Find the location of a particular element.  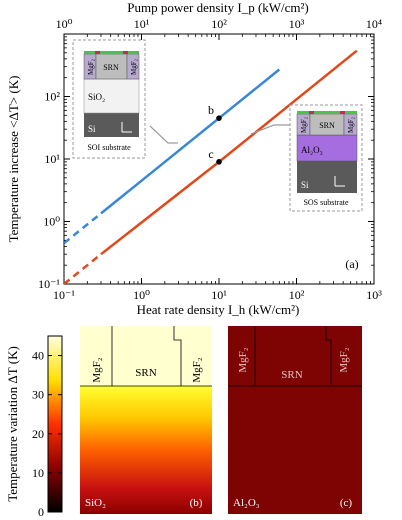

colorbar: 0 10 20 30 40 Temperature variation ΔT (K) is located at coordinates (34, 427).